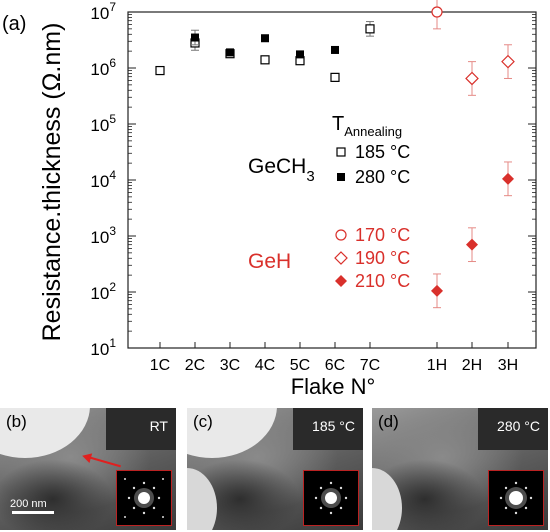 The image size is (550, 532). Describe the element at coordinates (269, 261) in the screenshot. I see `legend-group-geh: GeH` at that location.